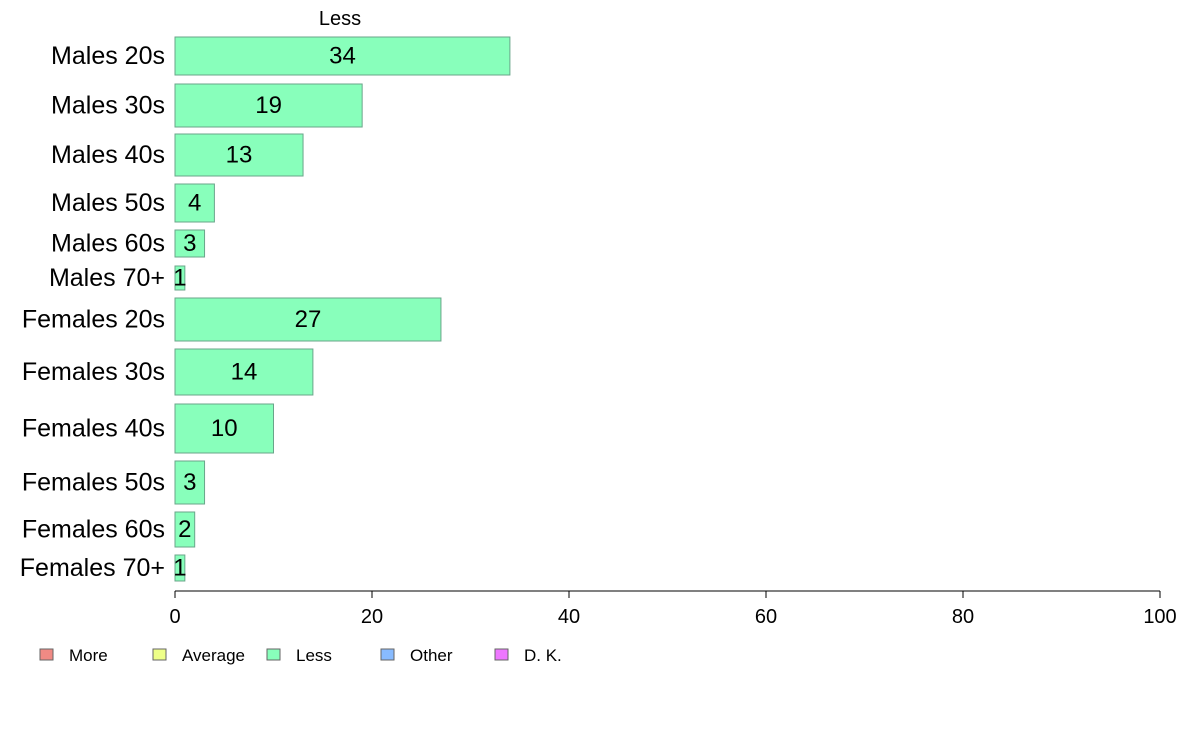 The width and height of the screenshot is (1188, 736). I want to click on category-label: Males 70+, so click(107, 278).